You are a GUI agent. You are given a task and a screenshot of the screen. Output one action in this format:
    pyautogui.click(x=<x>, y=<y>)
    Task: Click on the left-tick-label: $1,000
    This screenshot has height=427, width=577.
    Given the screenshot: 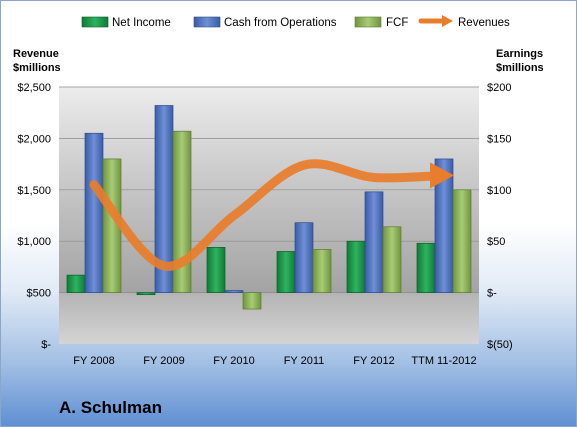 What is the action you would take?
    pyautogui.click(x=34, y=242)
    